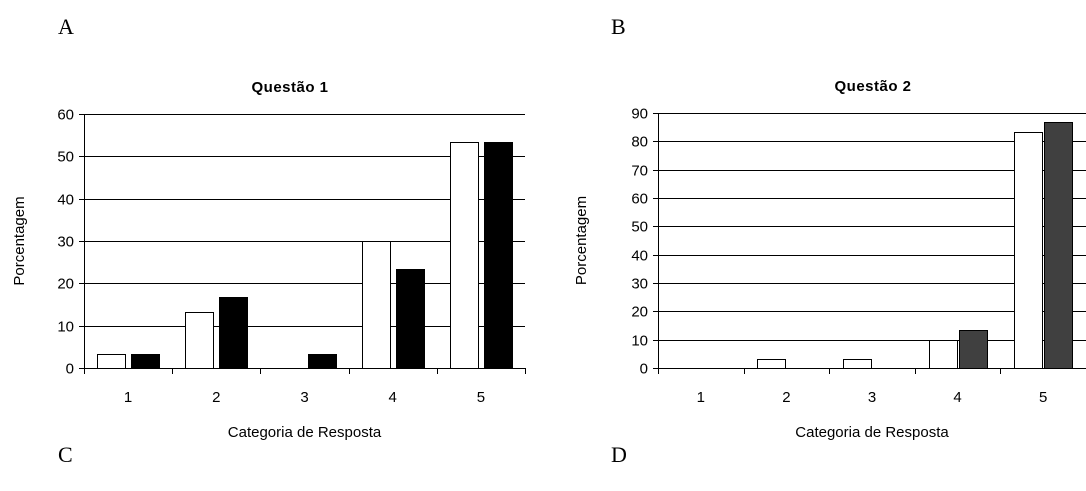 The image size is (1086, 491). Describe the element at coordinates (639, 114) in the screenshot. I see `y-tick-label: 90` at that location.